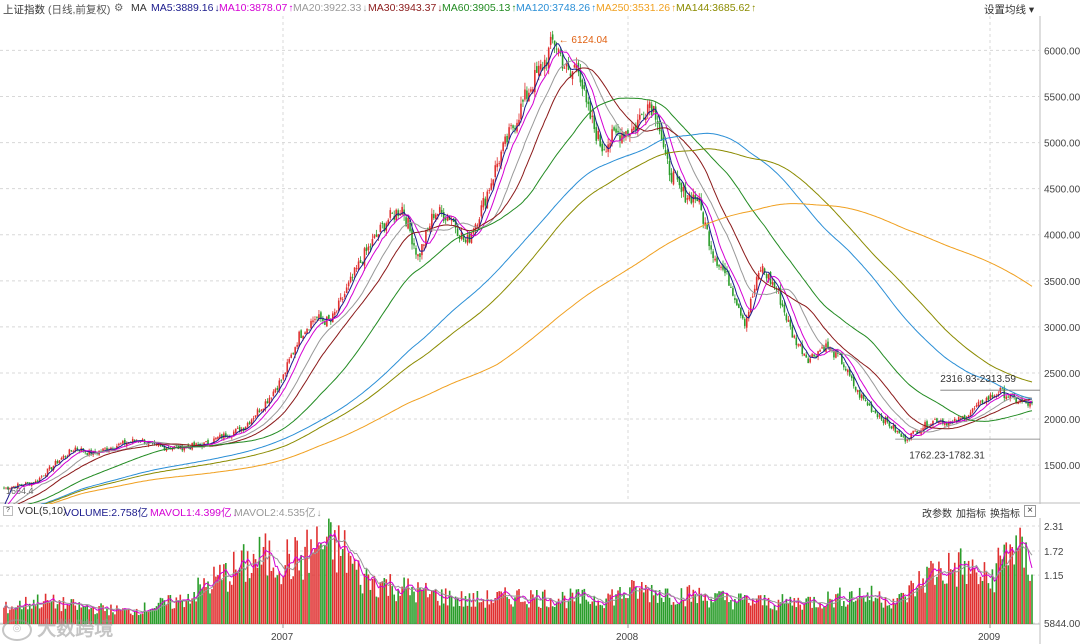  Describe the element at coordinates (937, 514) in the screenshot. I see `change-params-button: 改参数` at that location.